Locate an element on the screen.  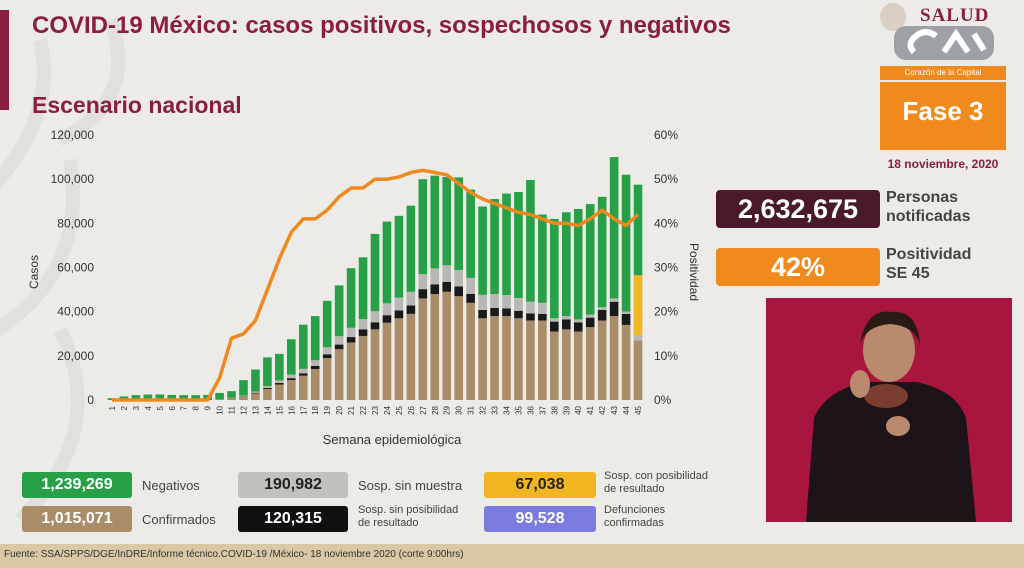
kpi-positividad-label-line2: SE 45 is located at coordinates (908, 273).